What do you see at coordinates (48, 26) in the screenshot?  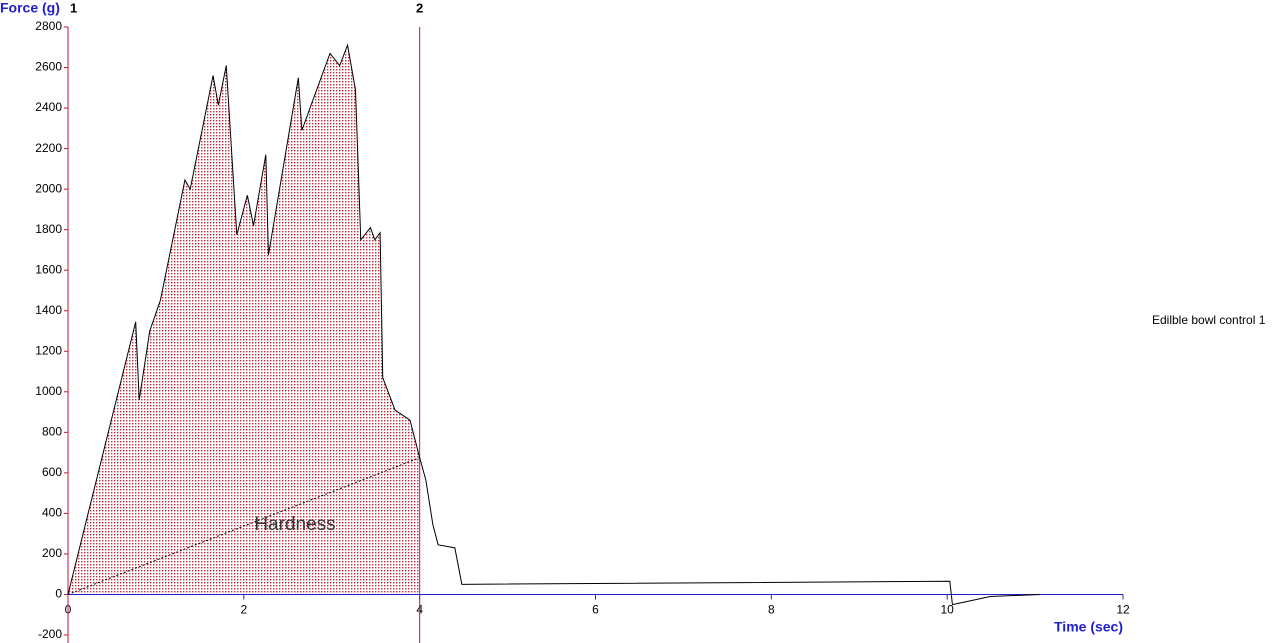 I see `y-tick-label: 2800` at bounding box center [48, 26].